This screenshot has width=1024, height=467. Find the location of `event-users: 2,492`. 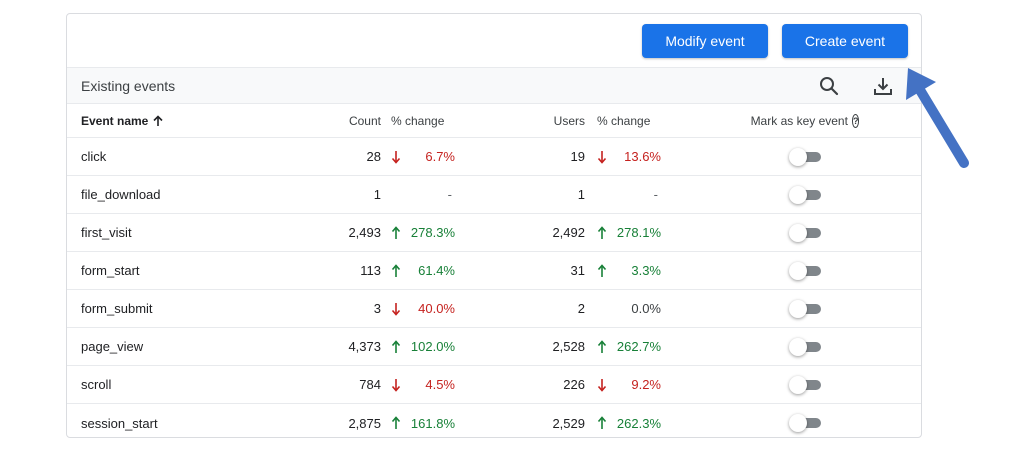

event-users: 2,492 is located at coordinates (568, 232).